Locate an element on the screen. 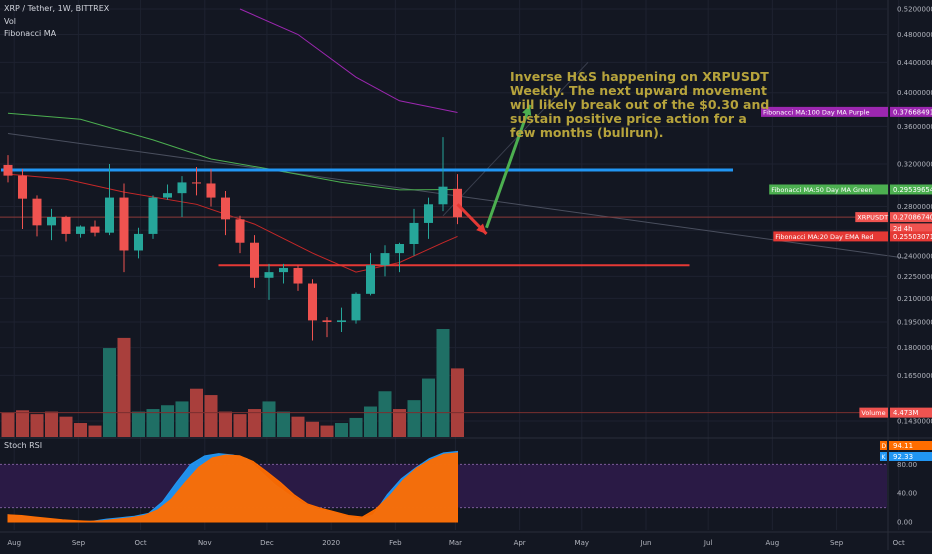 Image resolution: width=932 pixels, height=554 pixels. rsi-tag-bg is located at coordinates (910, 445).